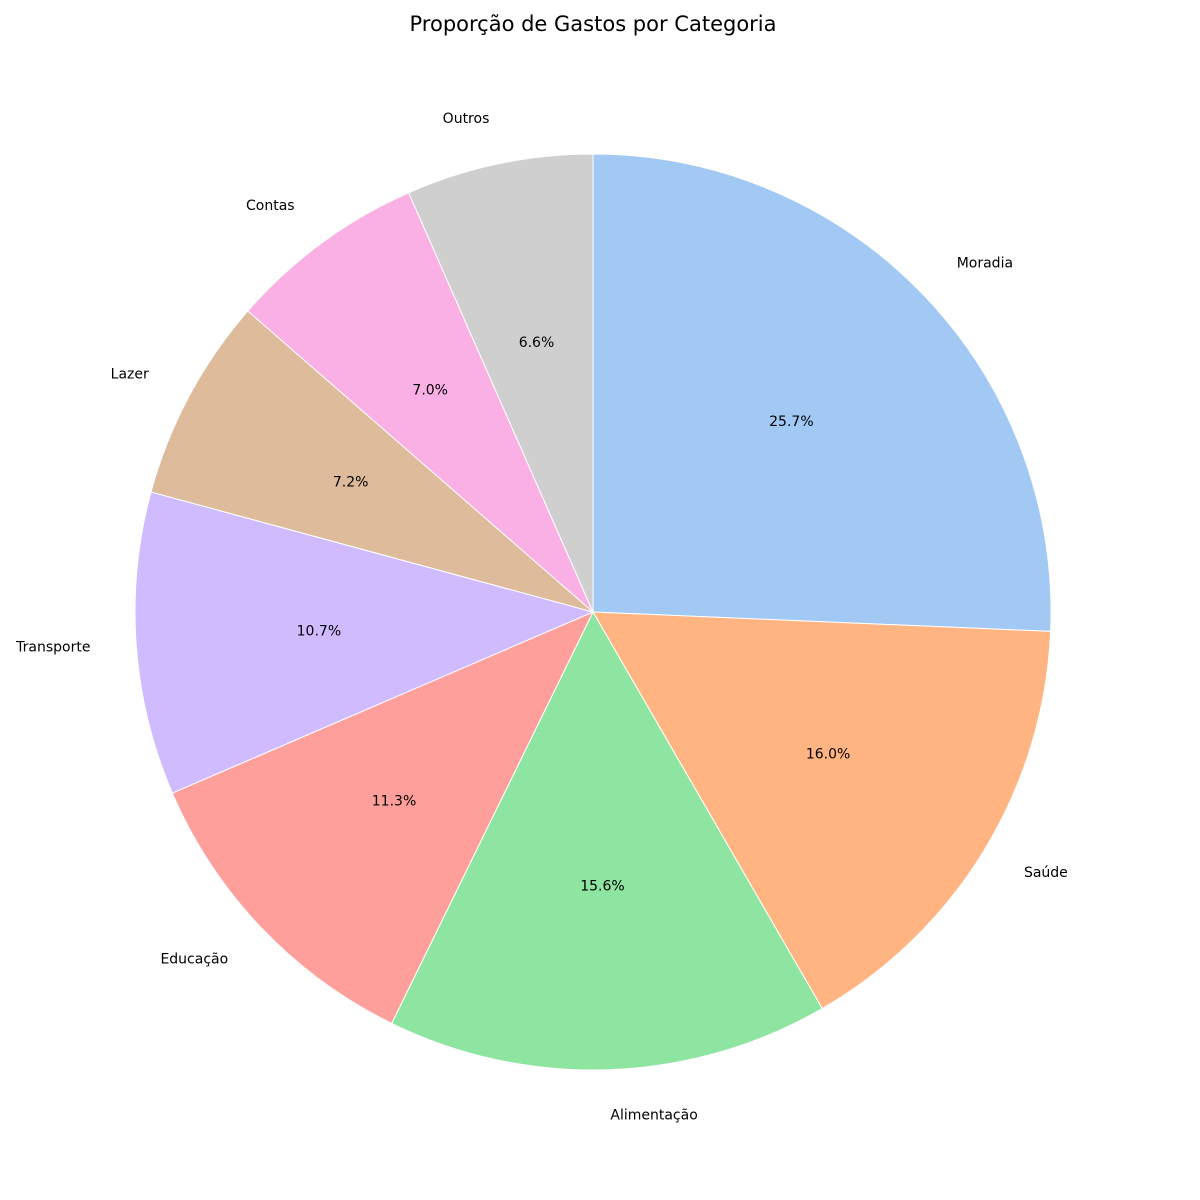 The height and width of the screenshot is (1200, 1200). Describe the element at coordinates (985, 263) in the screenshot. I see `label-moradia: Moradia` at that location.